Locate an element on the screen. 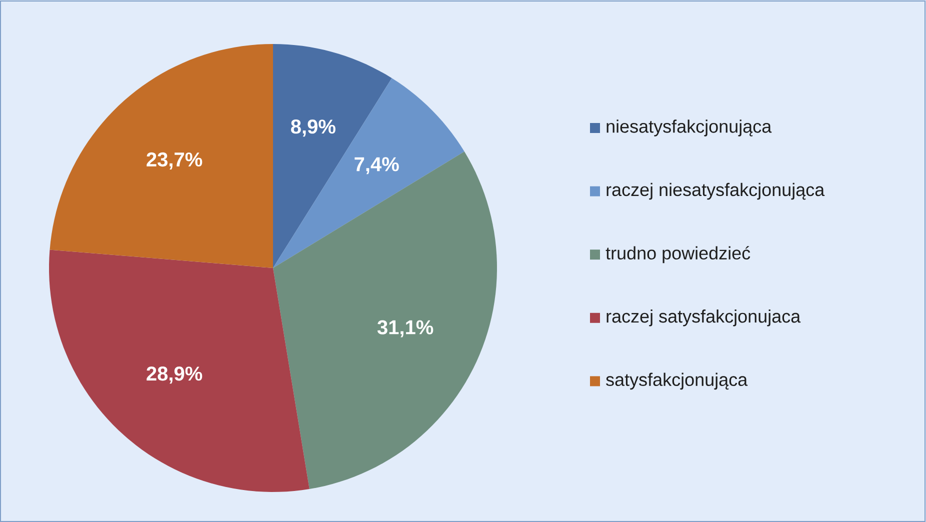 This screenshot has width=926, height=522. legend-label: raczej satysfakcjonujaca is located at coordinates (703, 318).